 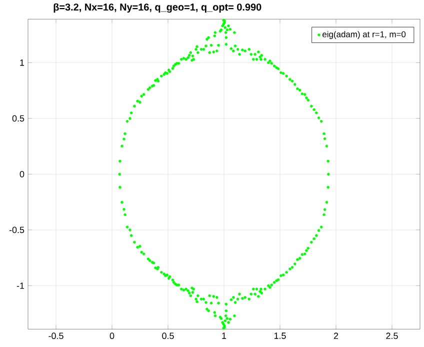 What do you see at coordinates (364, 35) in the screenshot?
I see `legend-label: eig(adam) at r=1, m=0` at bounding box center [364, 35].